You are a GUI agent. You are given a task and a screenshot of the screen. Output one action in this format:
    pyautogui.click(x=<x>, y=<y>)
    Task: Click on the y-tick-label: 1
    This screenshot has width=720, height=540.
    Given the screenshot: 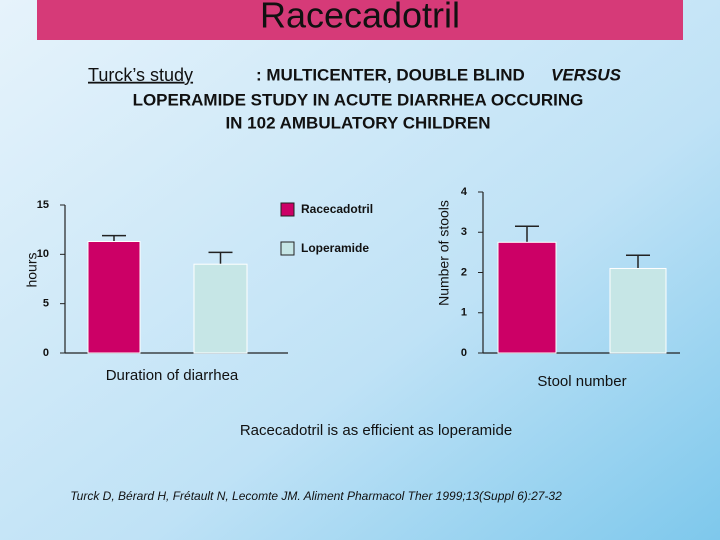 What is the action you would take?
    pyautogui.click(x=464, y=313)
    